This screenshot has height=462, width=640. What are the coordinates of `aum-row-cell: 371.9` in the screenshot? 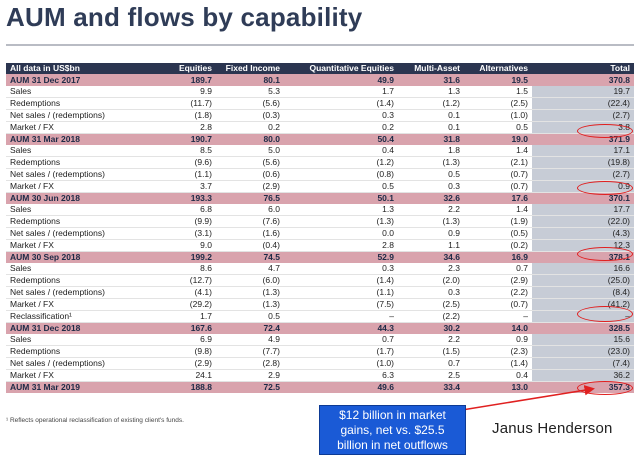 It's located at (583, 139).